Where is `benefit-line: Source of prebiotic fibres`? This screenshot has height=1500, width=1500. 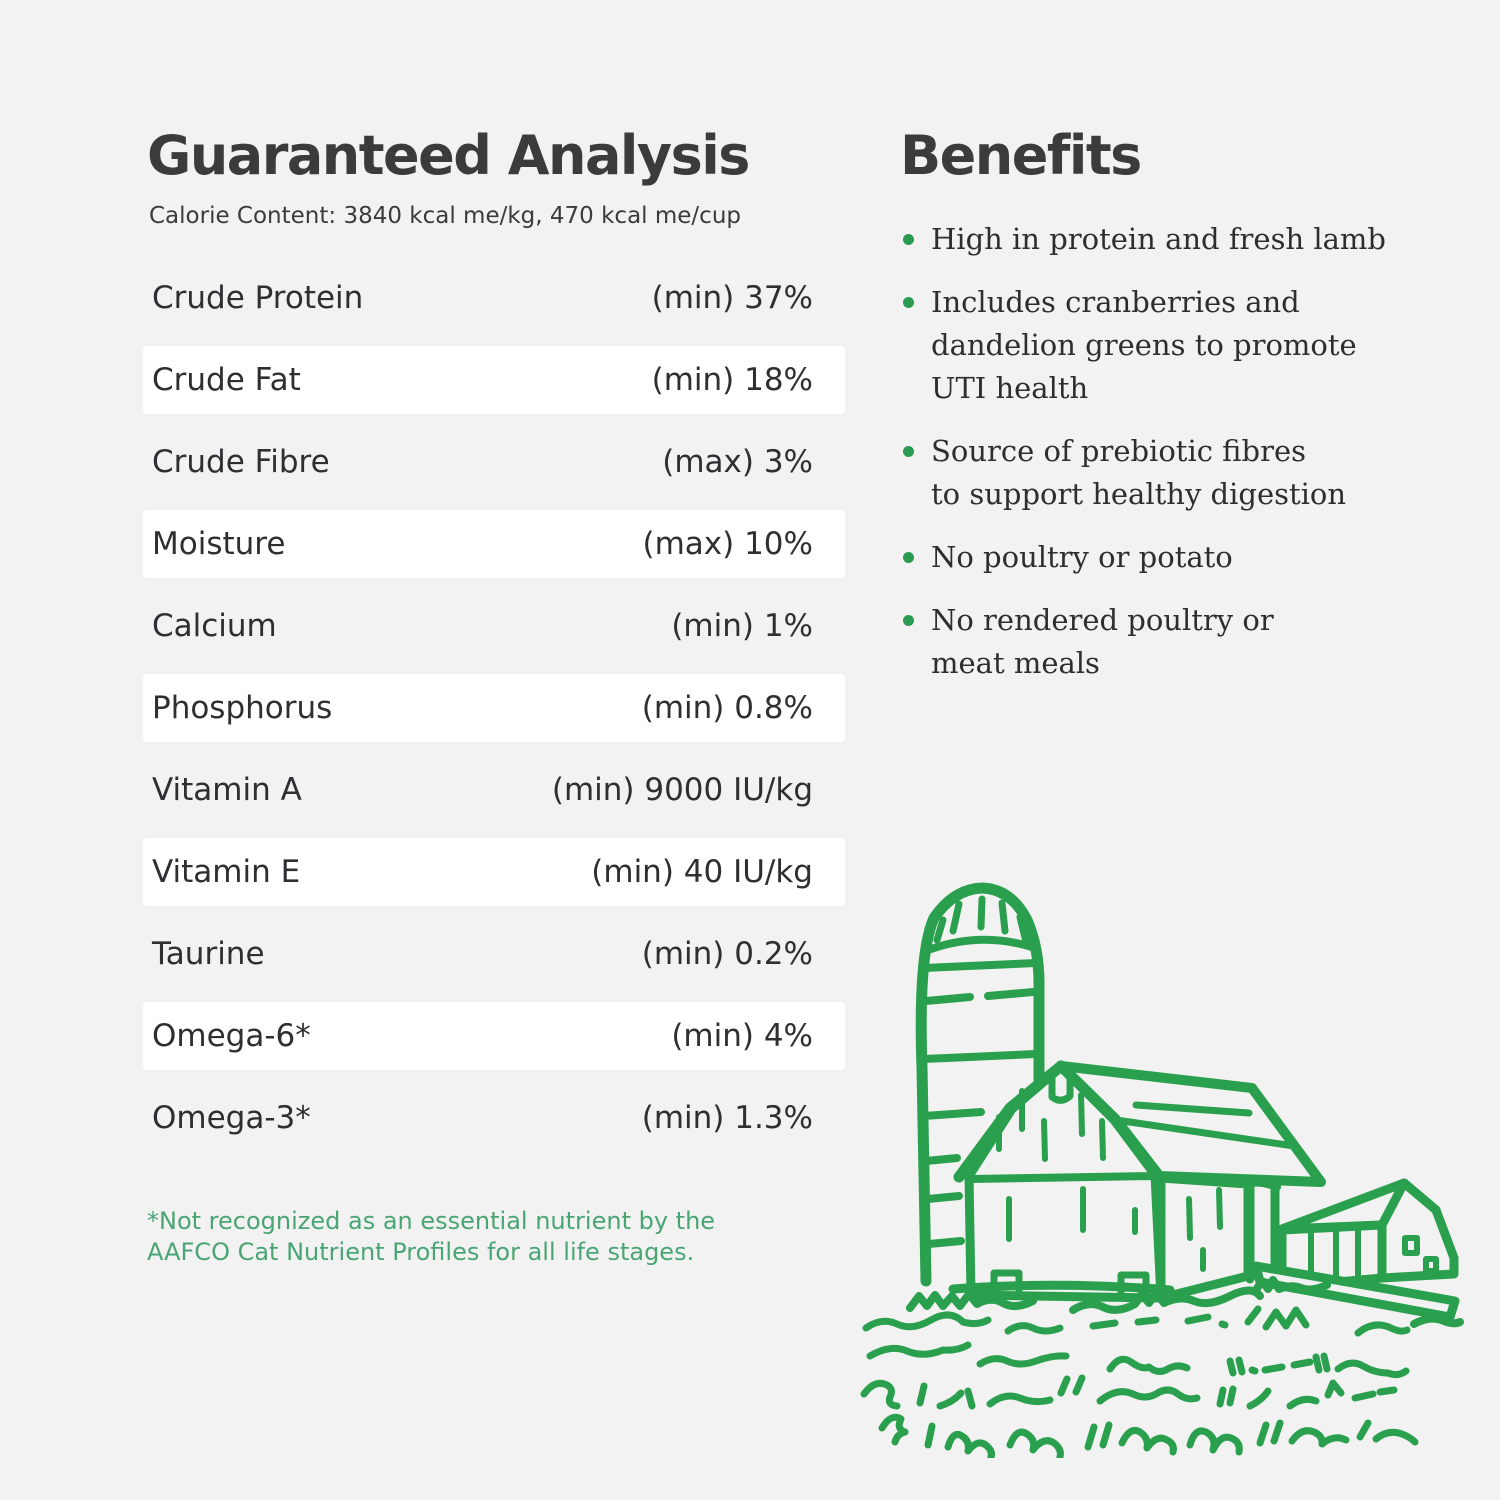
benefit-line: Source of prebiotic fibres is located at coordinates (1118, 451).